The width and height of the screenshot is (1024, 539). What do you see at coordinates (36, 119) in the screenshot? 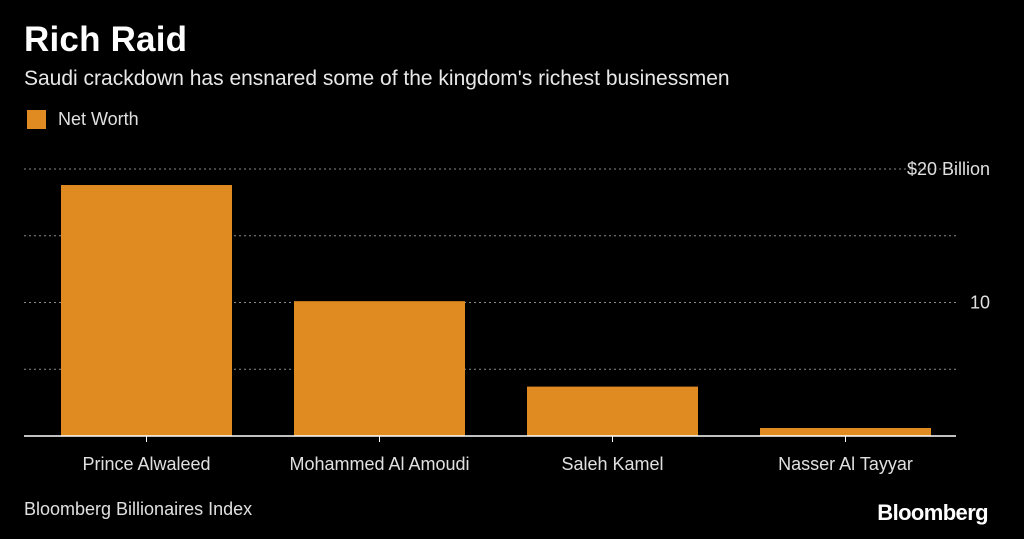
I see `legend-swatch` at bounding box center [36, 119].